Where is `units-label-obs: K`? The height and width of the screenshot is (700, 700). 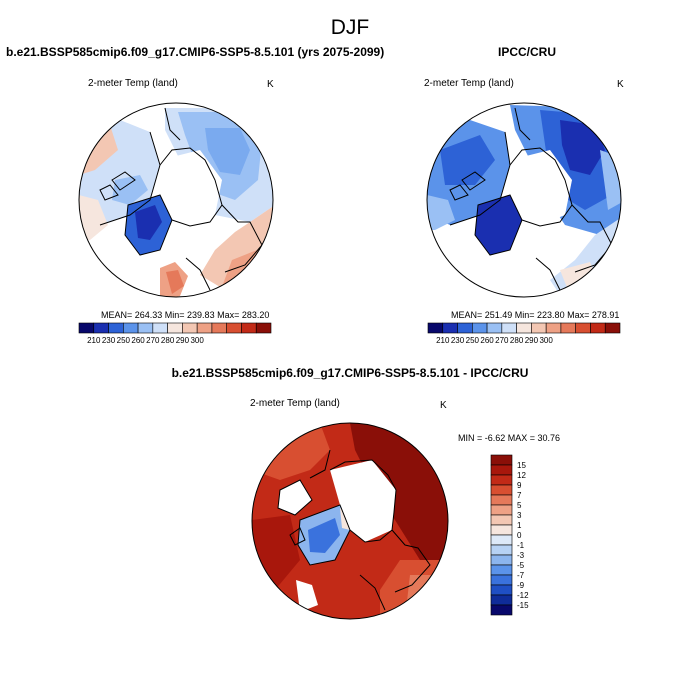 units-label-obs: K is located at coordinates (620, 84).